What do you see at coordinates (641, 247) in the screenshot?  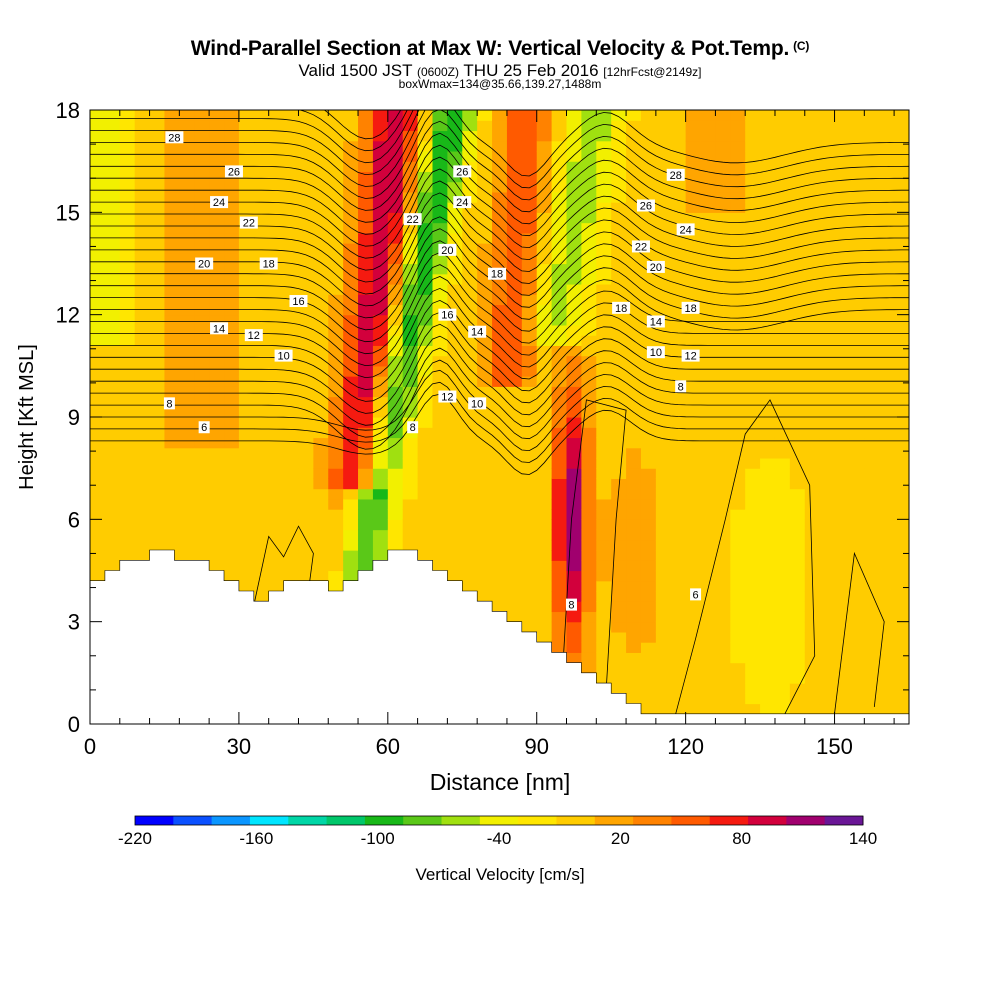 I see `theta-label-text: 22` at bounding box center [641, 247].